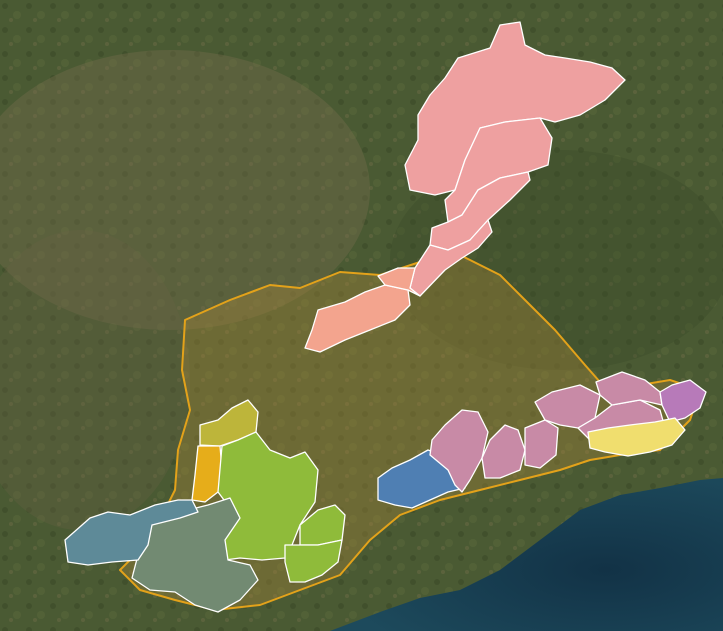 The height and width of the screenshot is (631, 723). I want to click on map-region-orange-strip, so click(207, 474).